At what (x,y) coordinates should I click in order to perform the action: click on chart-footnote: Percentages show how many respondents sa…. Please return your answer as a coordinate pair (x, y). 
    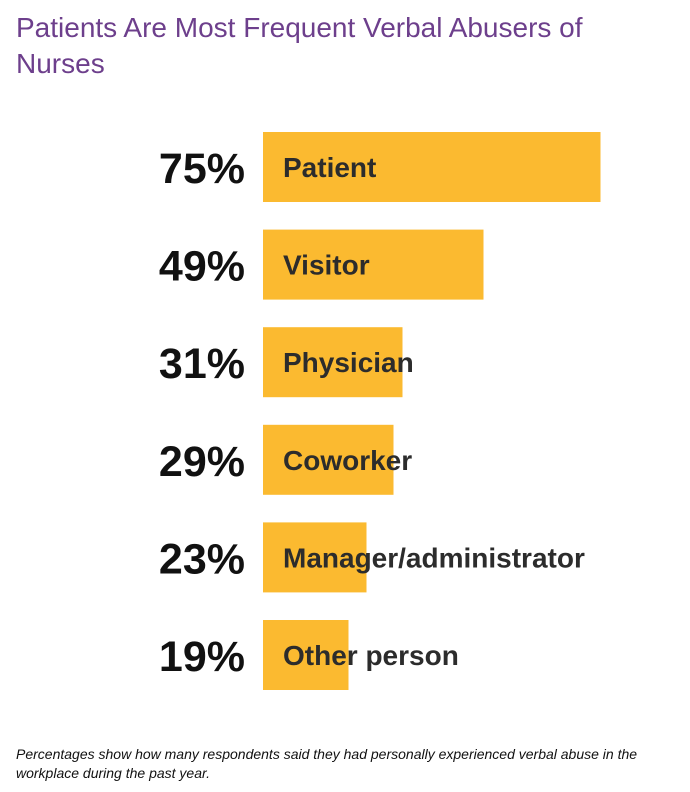
    Looking at the image, I should click on (327, 763).